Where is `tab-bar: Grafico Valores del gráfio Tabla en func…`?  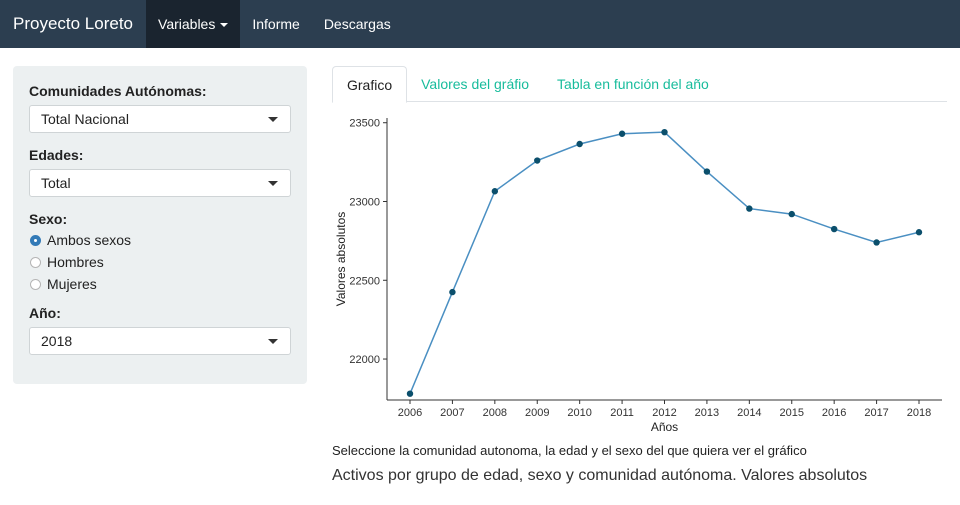
tab-bar: Grafico Valores del gráfio Tabla en func… is located at coordinates (639, 84).